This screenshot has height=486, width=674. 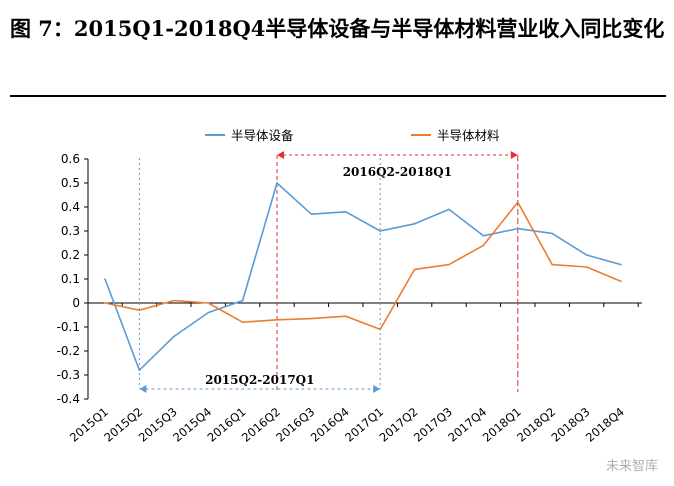 What do you see at coordinates (514, 155) in the screenshot?
I see `arrowhead-right-red` at bounding box center [514, 155].